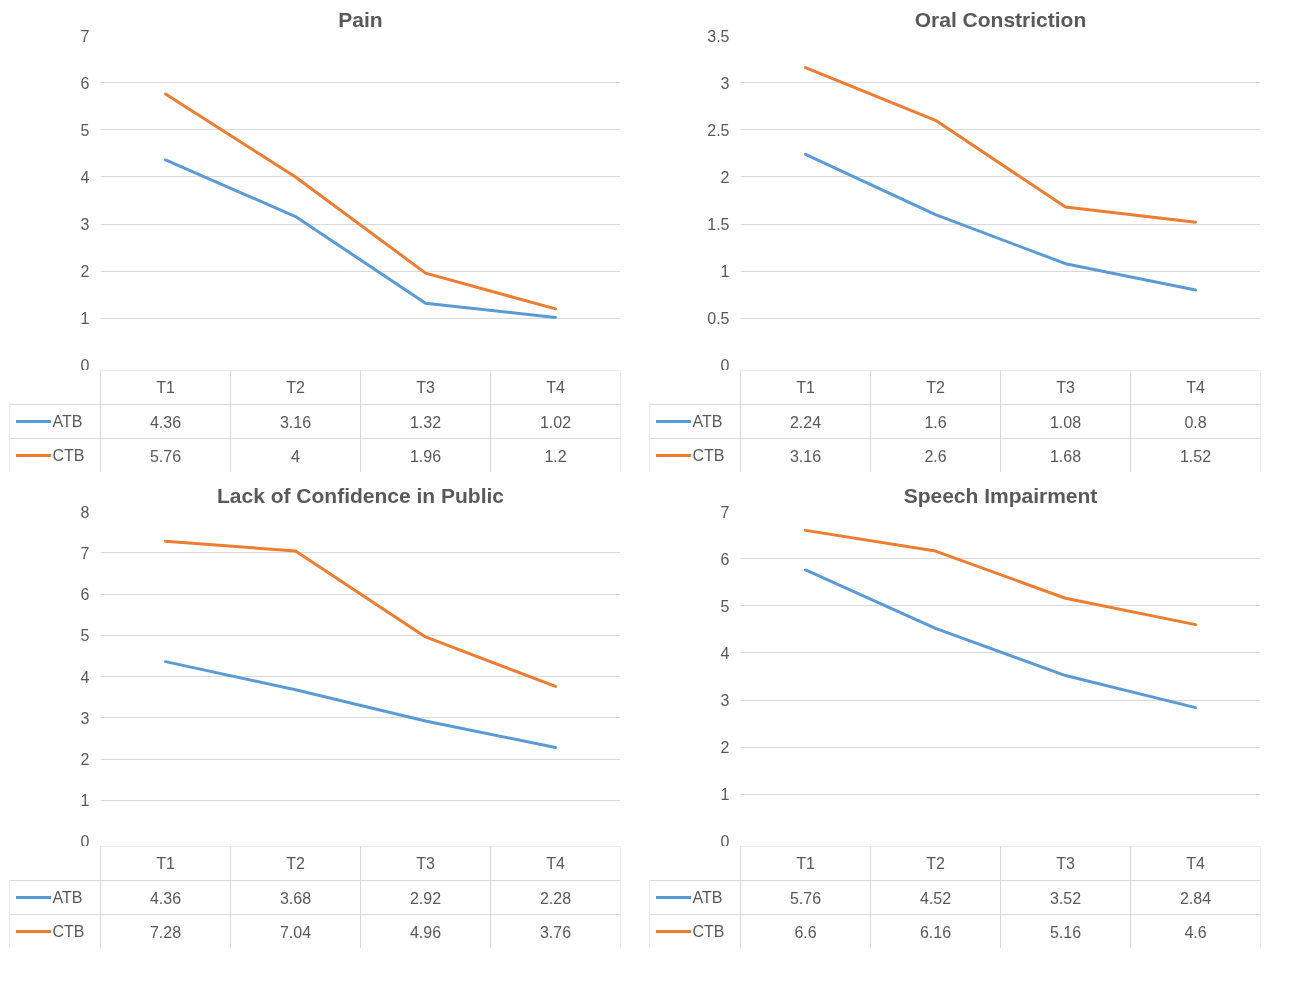 This screenshot has height=988, width=1304. I want to click on data-label: 3.52, so click(1065, 898).